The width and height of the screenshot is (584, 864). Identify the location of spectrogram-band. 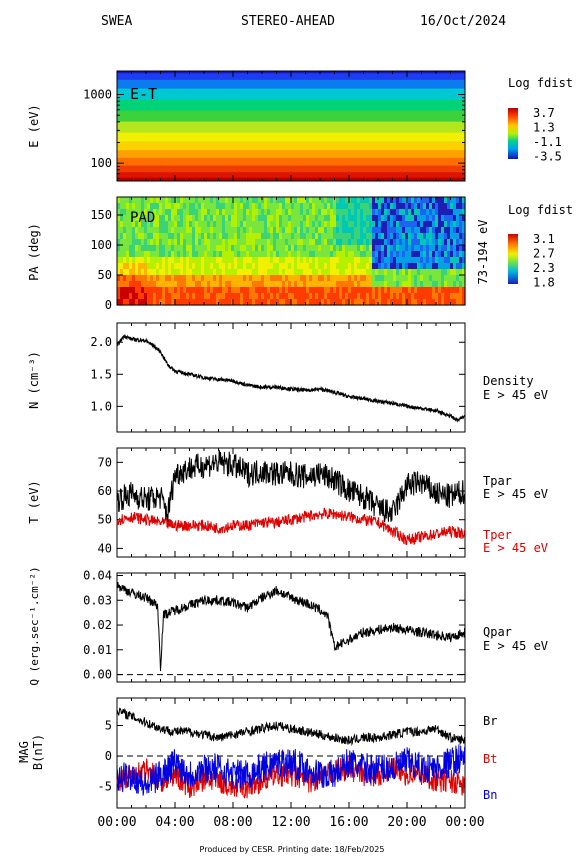
(291, 127).